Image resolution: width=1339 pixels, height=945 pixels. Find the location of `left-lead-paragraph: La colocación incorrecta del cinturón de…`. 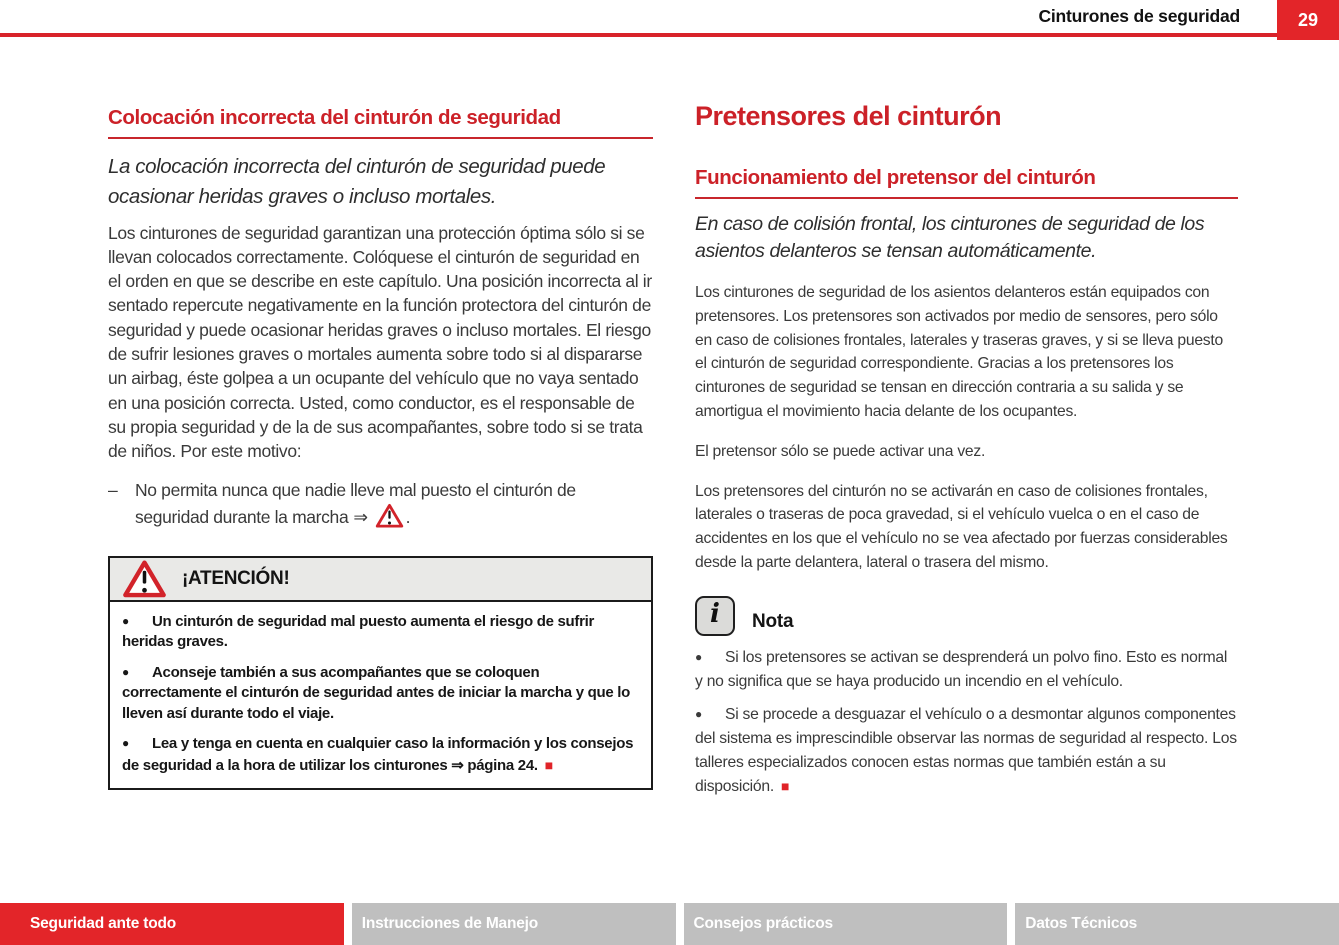

left-lead-paragraph: La colocación incorrecta del cinturón de… is located at coordinates (357, 181).